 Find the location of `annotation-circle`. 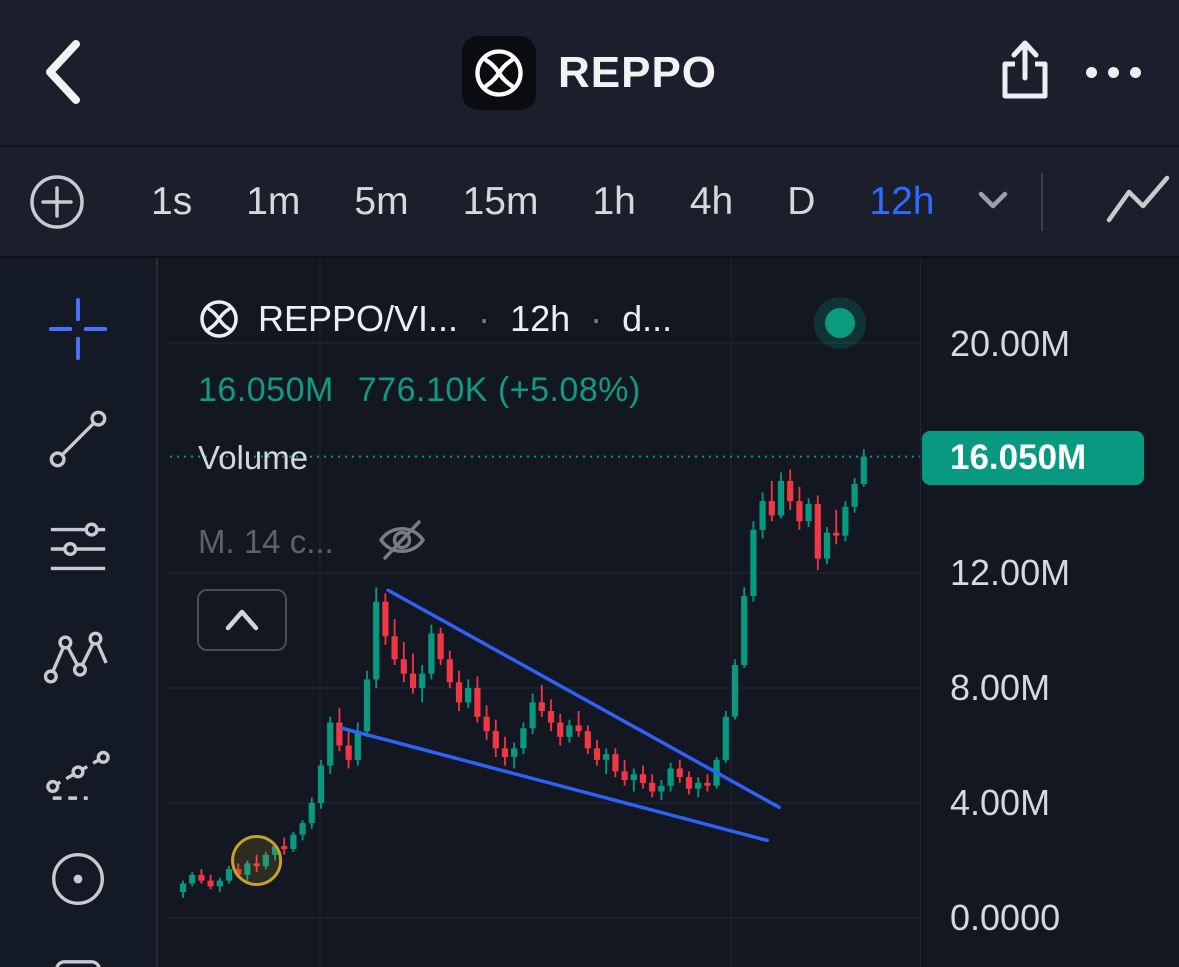

annotation-circle is located at coordinates (257, 860).